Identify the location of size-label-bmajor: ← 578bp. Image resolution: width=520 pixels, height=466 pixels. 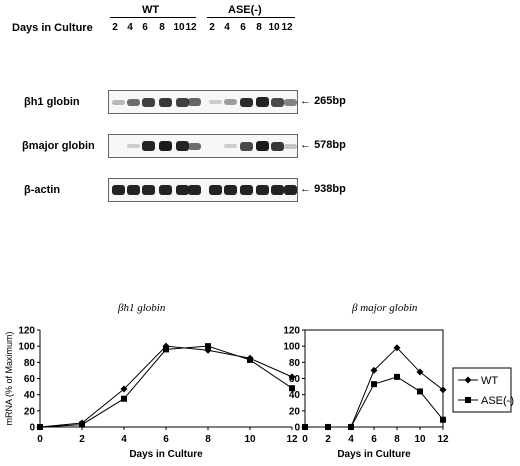
(323, 145).